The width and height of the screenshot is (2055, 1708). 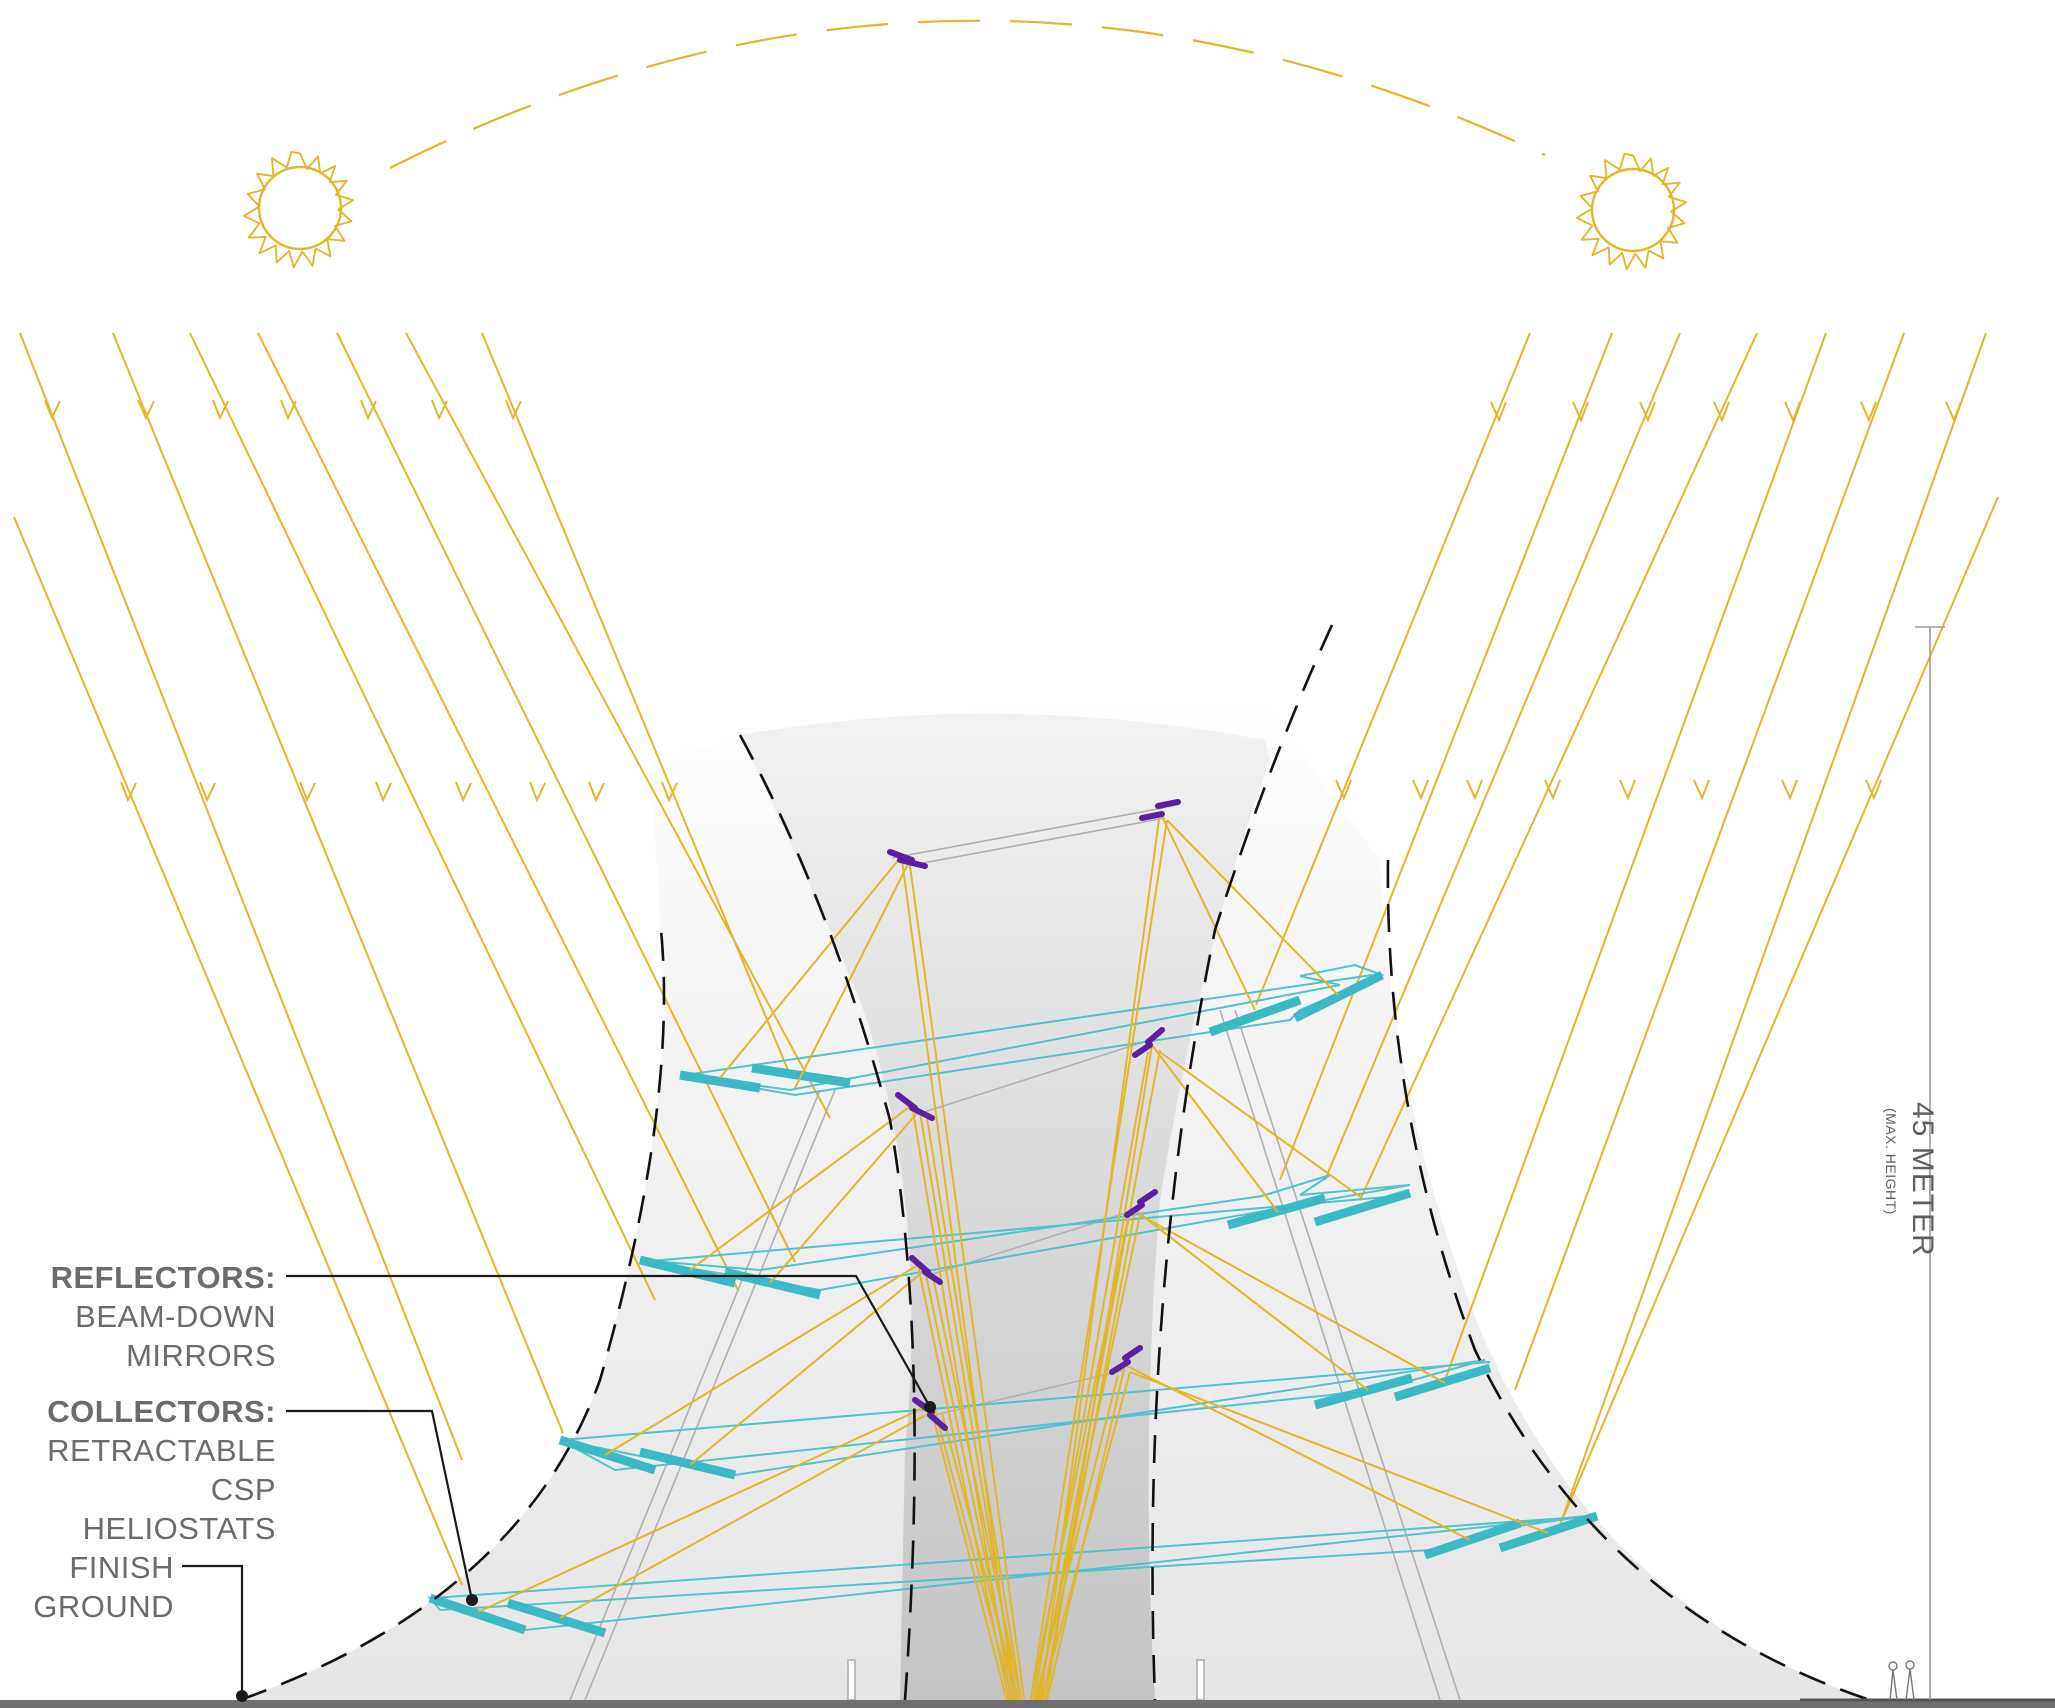 I want to click on finish-ground-label: FINISH GROUND, so click(x=92, y=1587).